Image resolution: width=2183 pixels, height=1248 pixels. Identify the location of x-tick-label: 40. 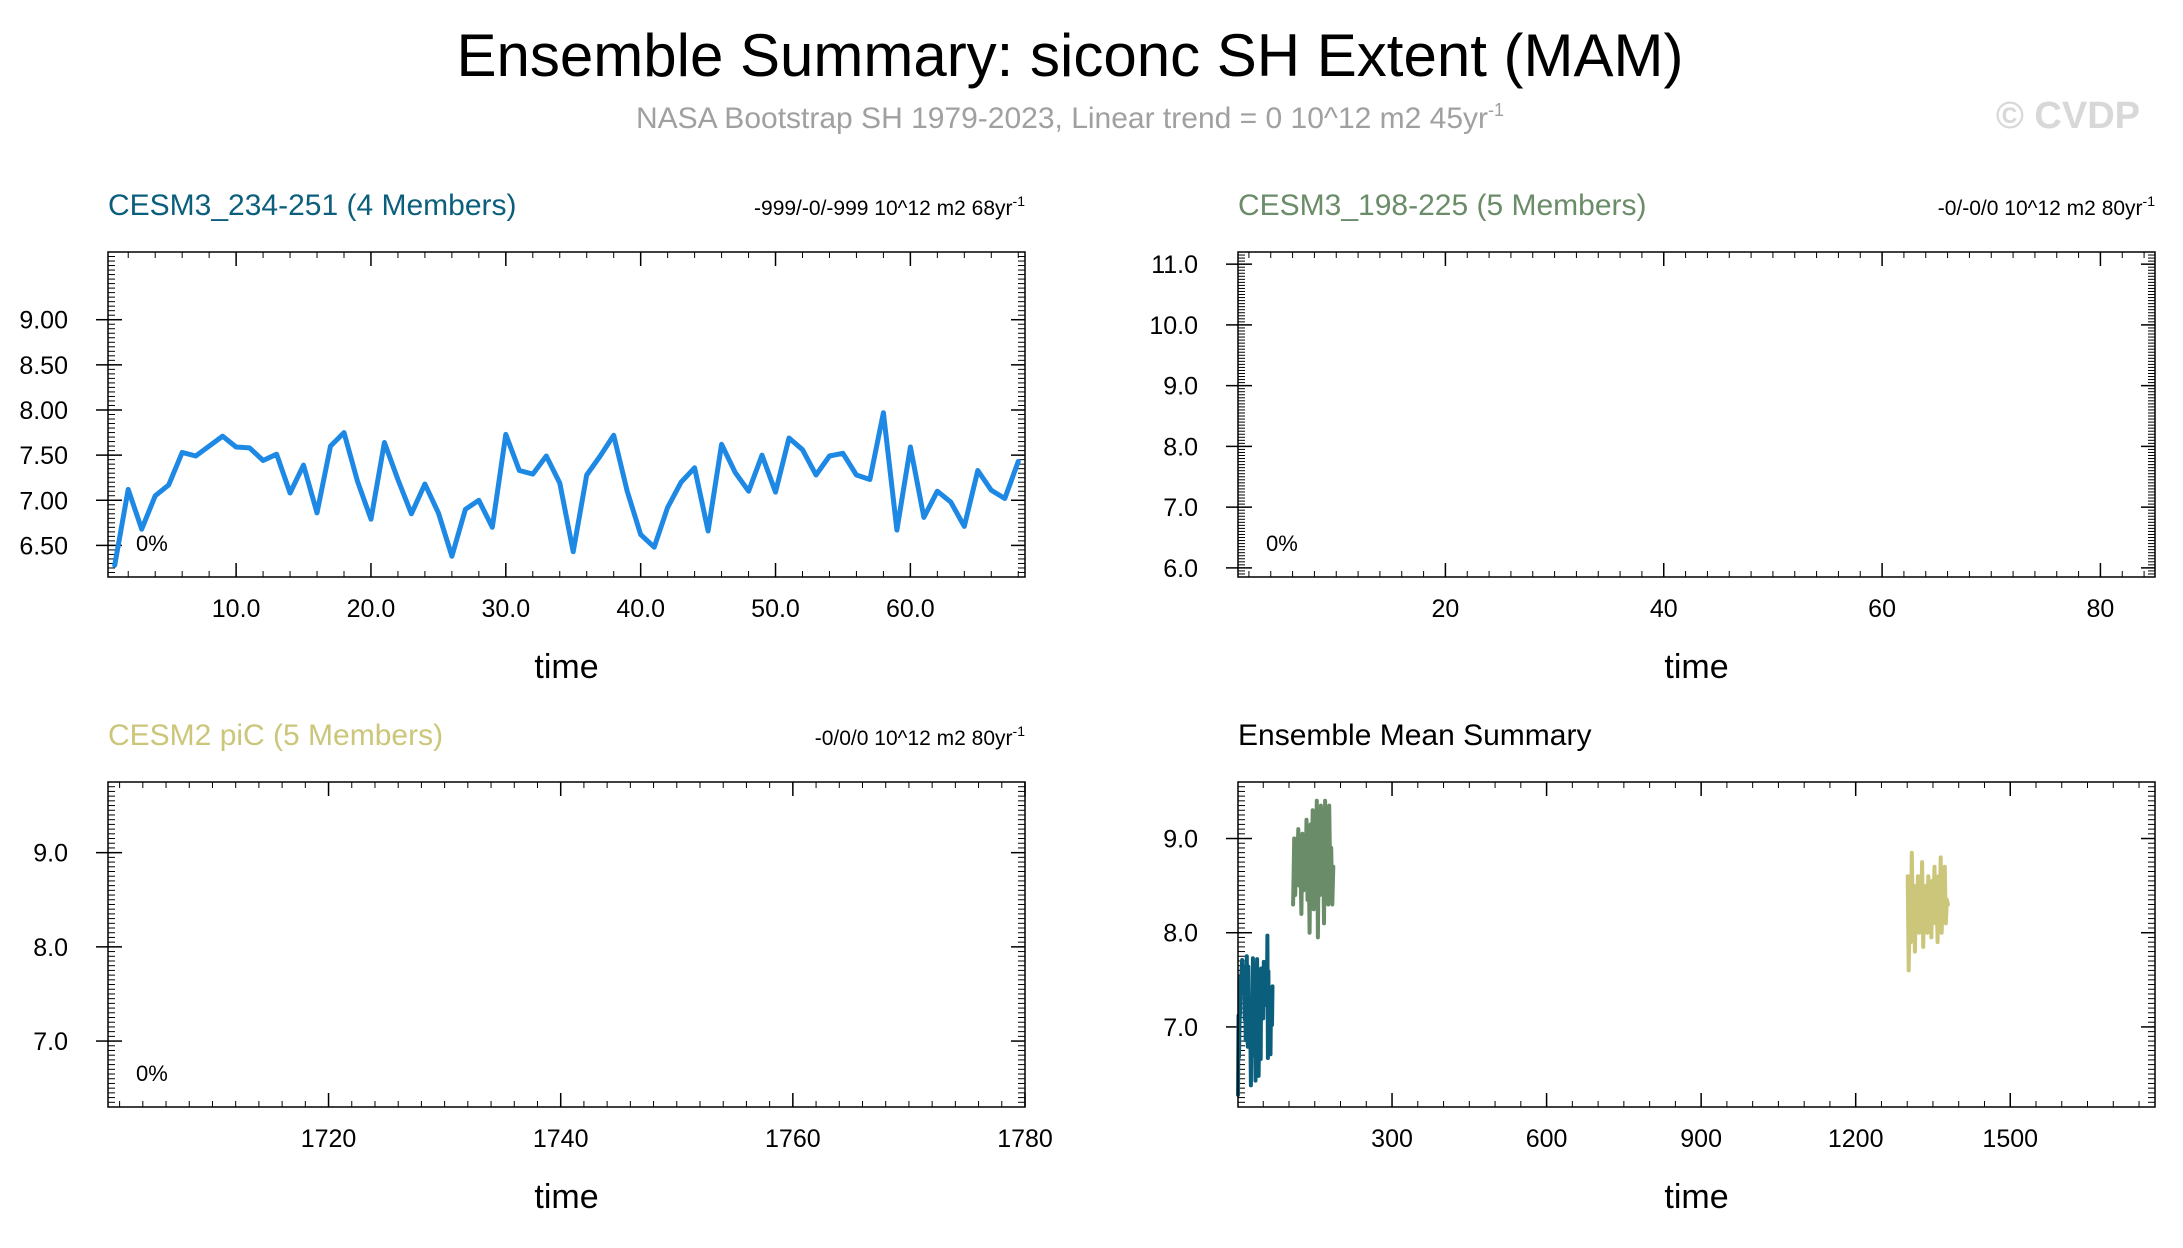
(1664, 609).